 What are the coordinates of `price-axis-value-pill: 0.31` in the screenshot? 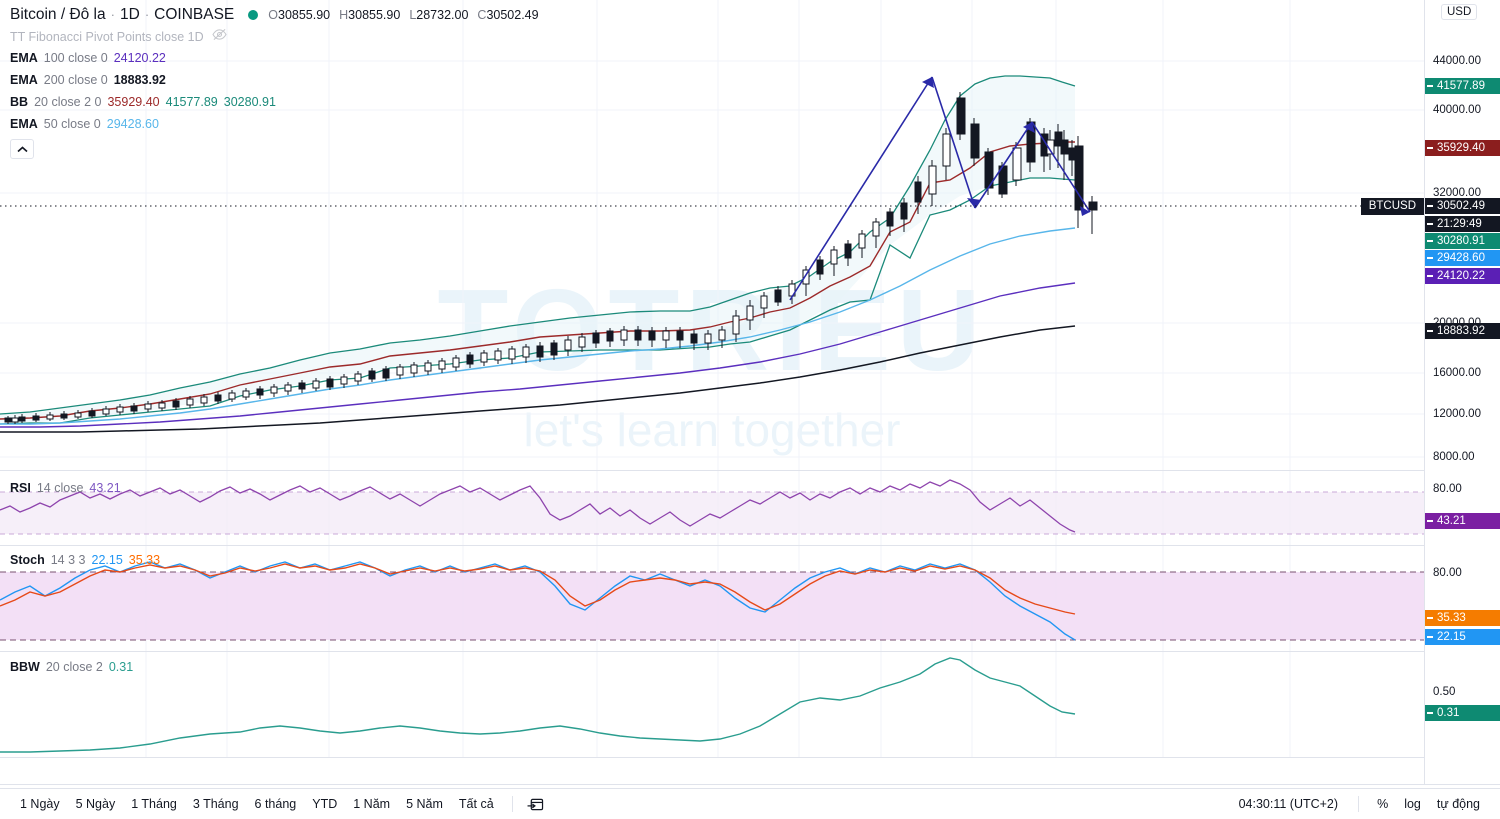 It's located at (1462, 713).